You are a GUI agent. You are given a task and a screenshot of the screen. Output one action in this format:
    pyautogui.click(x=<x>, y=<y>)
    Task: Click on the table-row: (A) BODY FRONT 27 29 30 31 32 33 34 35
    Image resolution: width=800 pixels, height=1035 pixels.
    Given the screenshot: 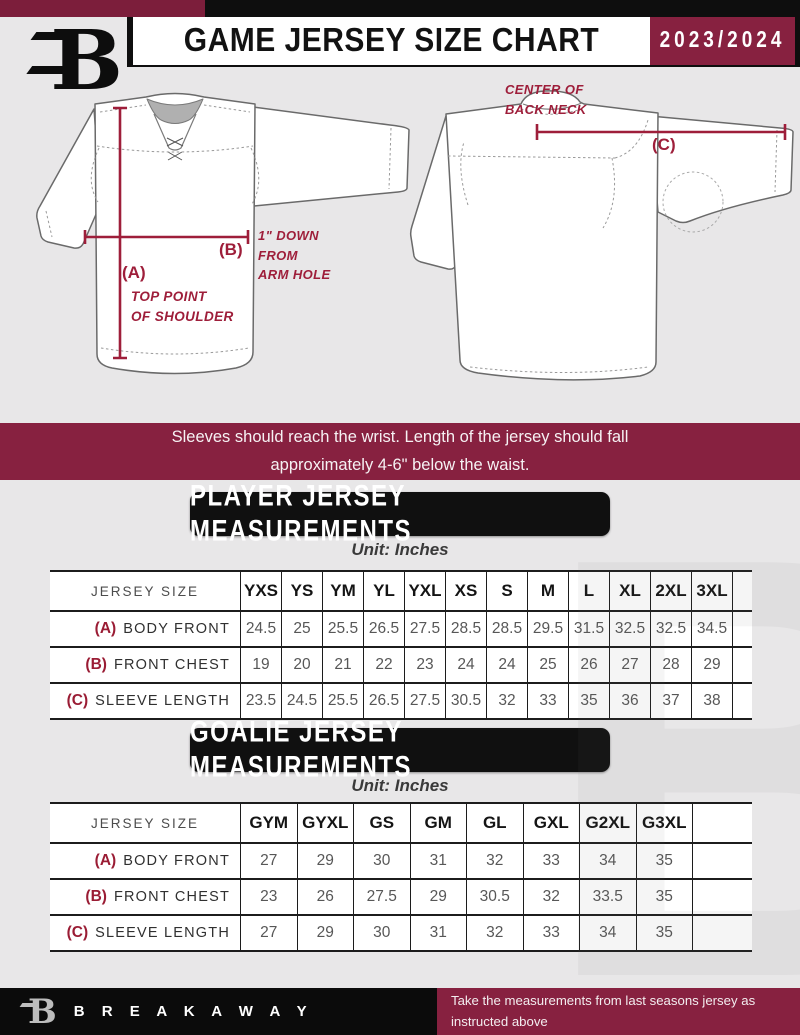 What is the action you would take?
    pyautogui.click(x=401, y=860)
    